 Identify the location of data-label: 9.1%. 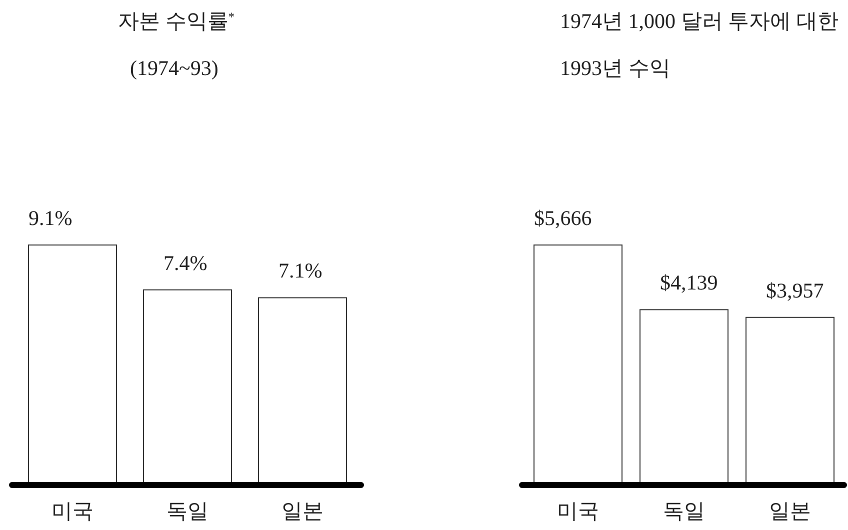
(50, 218).